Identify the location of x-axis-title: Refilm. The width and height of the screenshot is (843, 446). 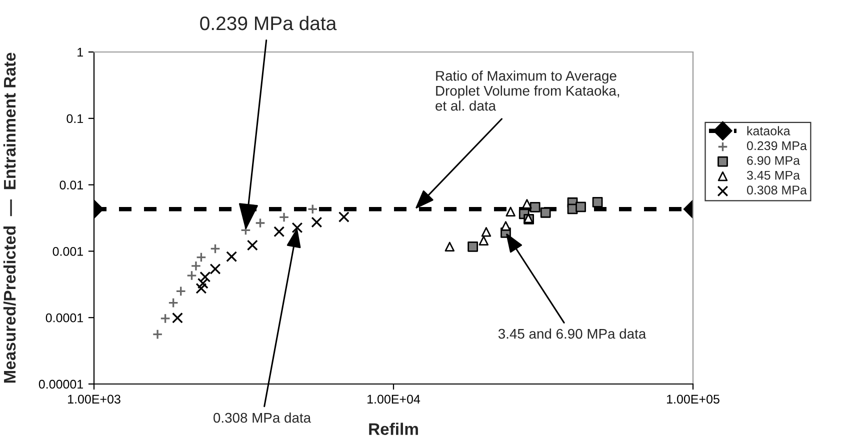
(393, 428).